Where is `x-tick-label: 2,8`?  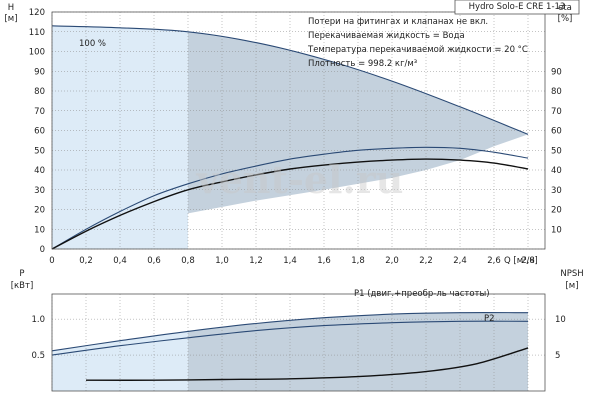 x-tick-label: 2,8 is located at coordinates (528, 261).